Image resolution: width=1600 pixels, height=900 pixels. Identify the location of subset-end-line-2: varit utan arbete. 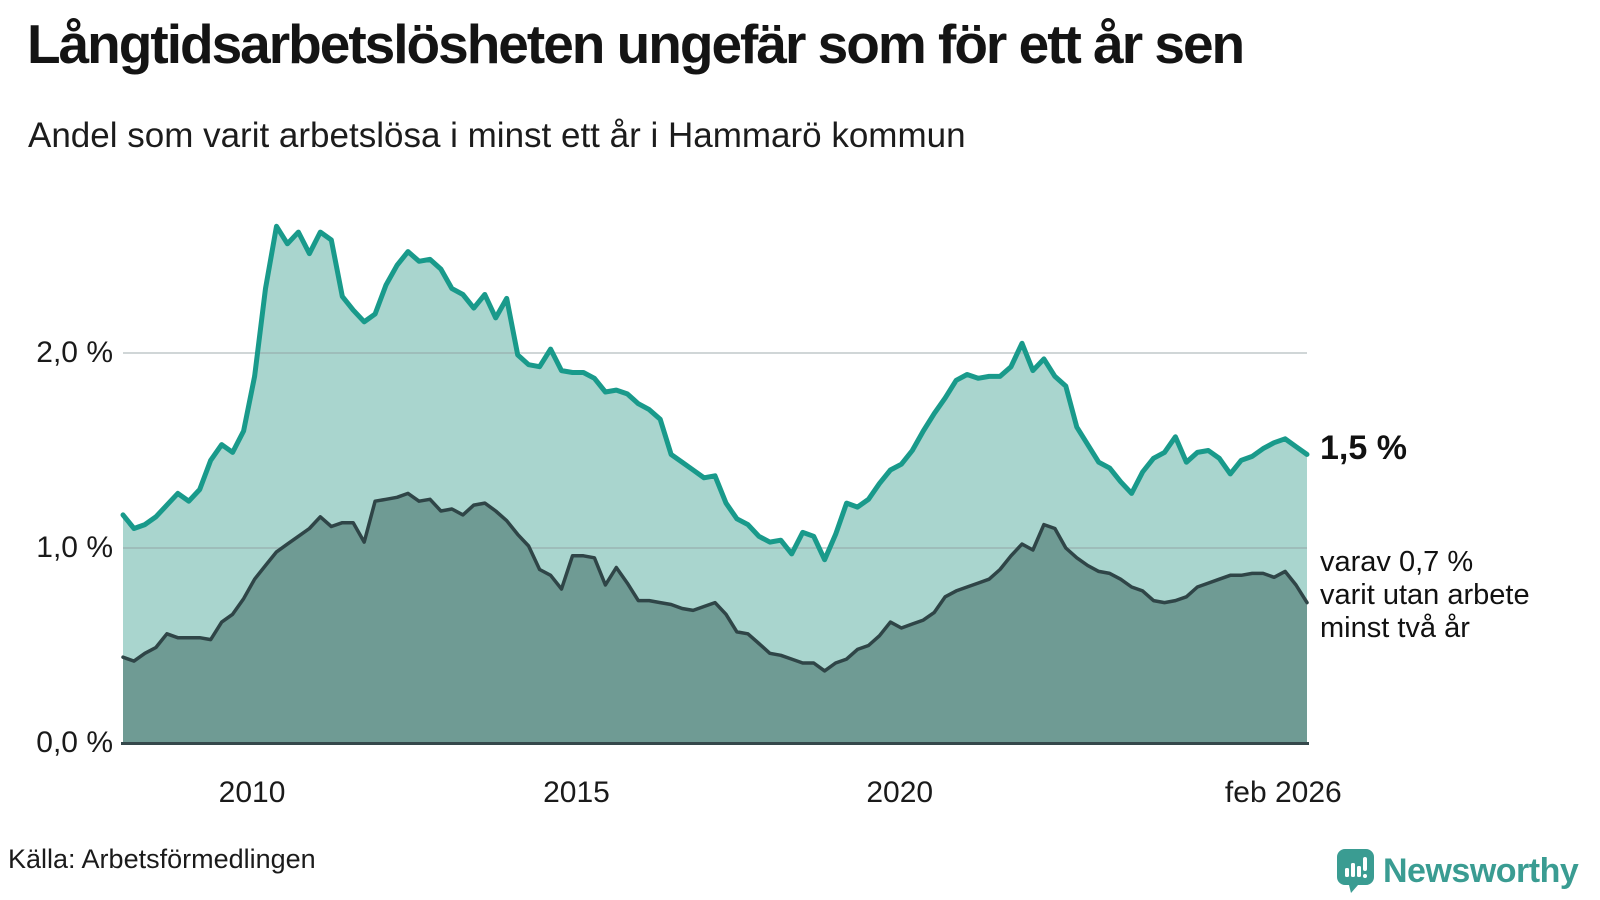
(1425, 595).